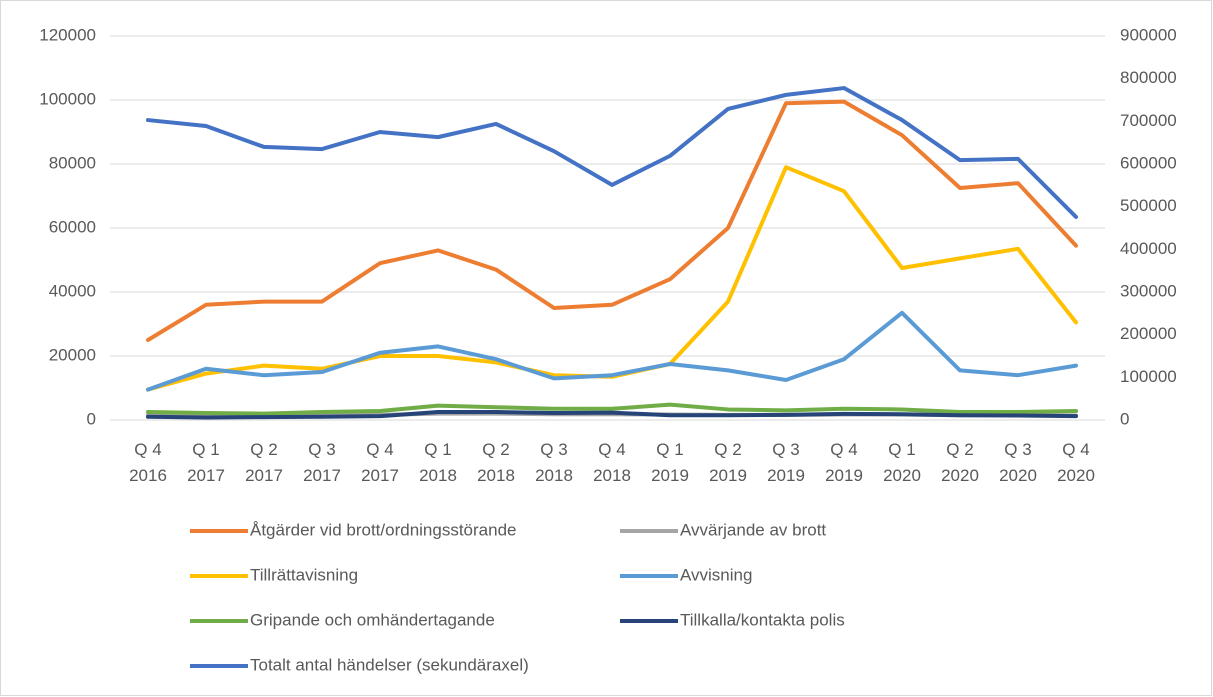 This screenshot has width=1213, height=697. What do you see at coordinates (496, 462) in the screenshot?
I see `x-tick-label: Q 2 2018` at bounding box center [496, 462].